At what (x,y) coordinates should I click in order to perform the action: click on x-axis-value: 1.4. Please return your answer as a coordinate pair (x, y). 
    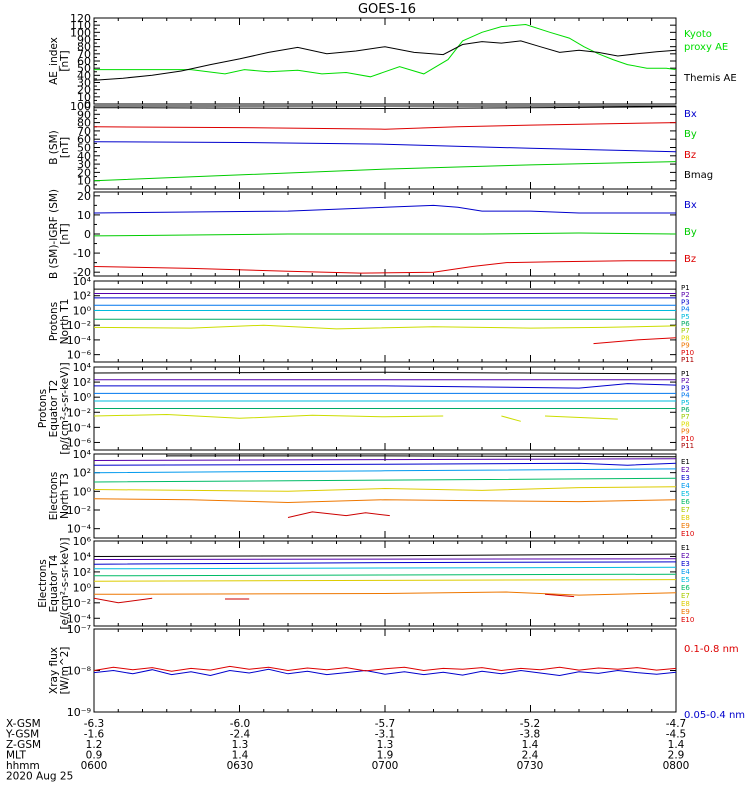
    Looking at the image, I should click on (240, 756).